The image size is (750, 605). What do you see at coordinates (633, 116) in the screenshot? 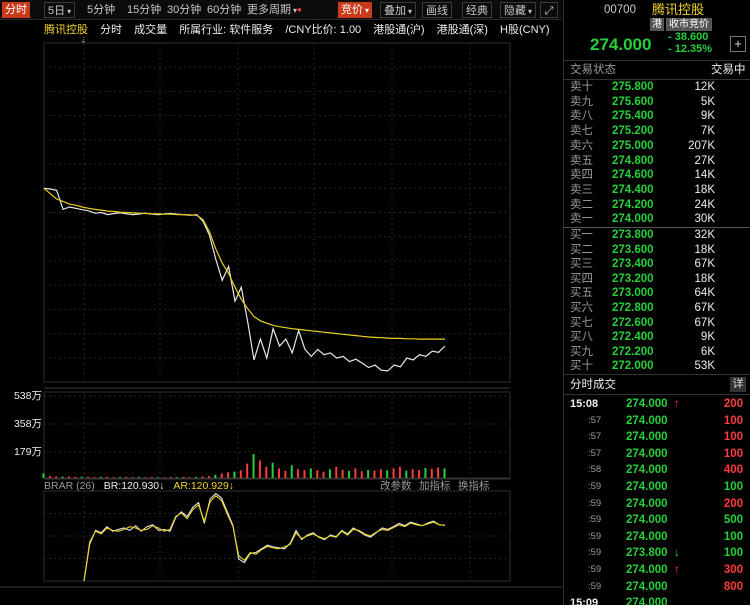
I see `ask-price: 275.400` at bounding box center [633, 116].